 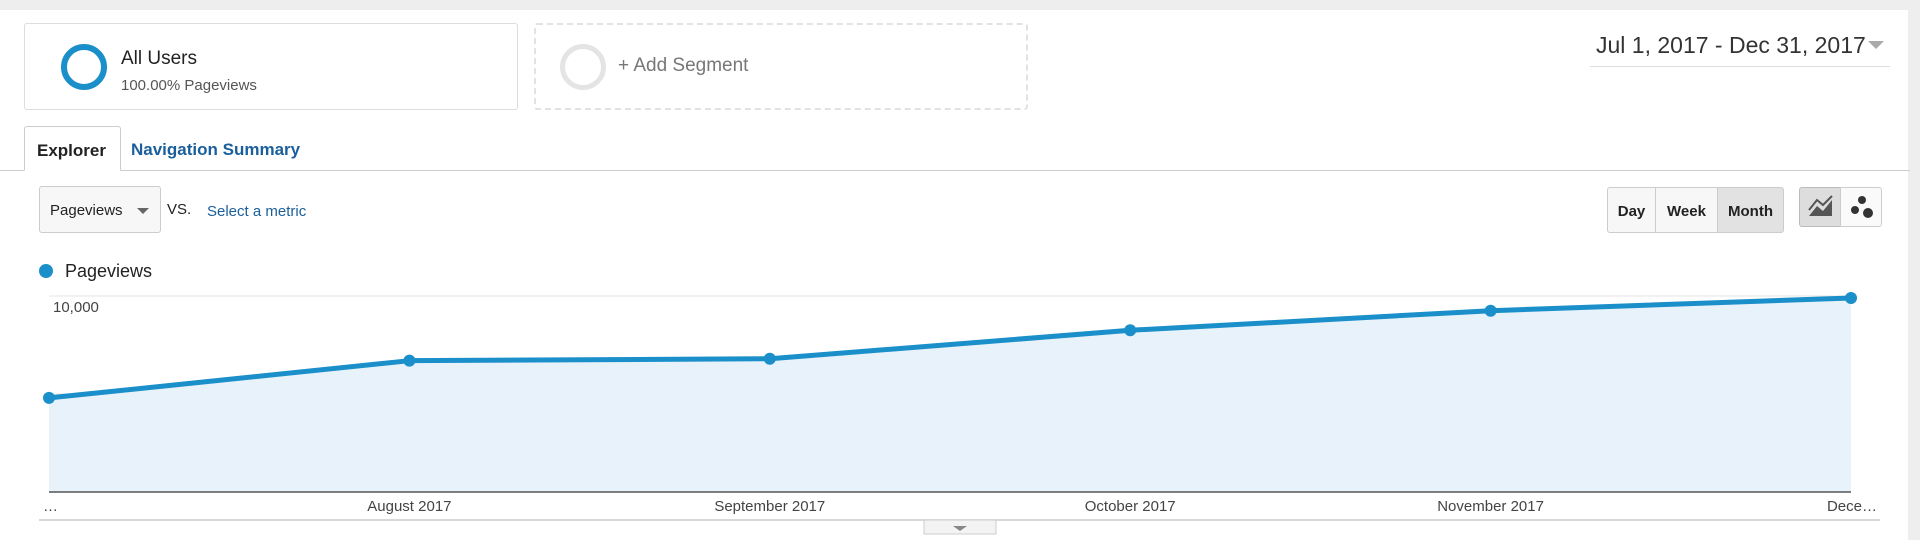 I want to click on granularity-button: Month, so click(x=1750, y=210).